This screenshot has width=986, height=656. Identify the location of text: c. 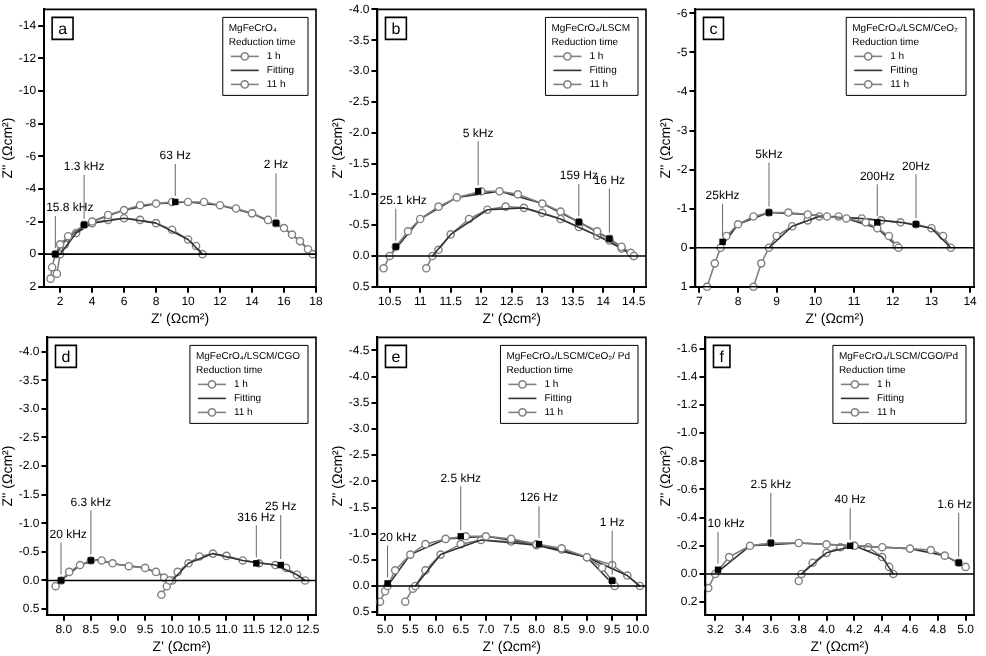
(713, 28).